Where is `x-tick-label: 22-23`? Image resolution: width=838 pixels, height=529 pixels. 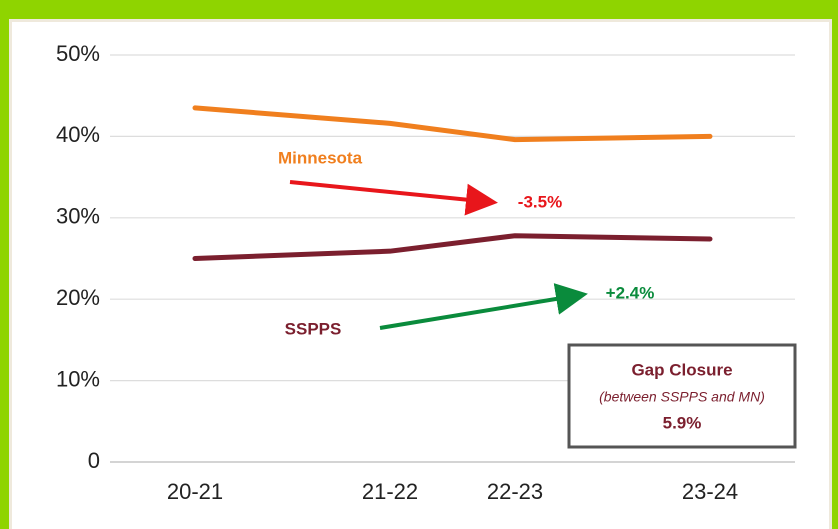 x-tick-label: 22-23 is located at coordinates (515, 491).